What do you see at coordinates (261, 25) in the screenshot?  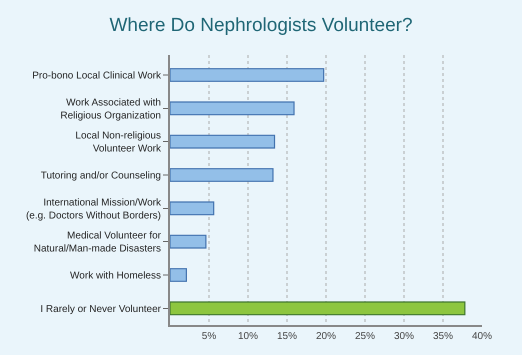 I see `chart-title: Where Do Nephrologists Volunteer?` at bounding box center [261, 25].